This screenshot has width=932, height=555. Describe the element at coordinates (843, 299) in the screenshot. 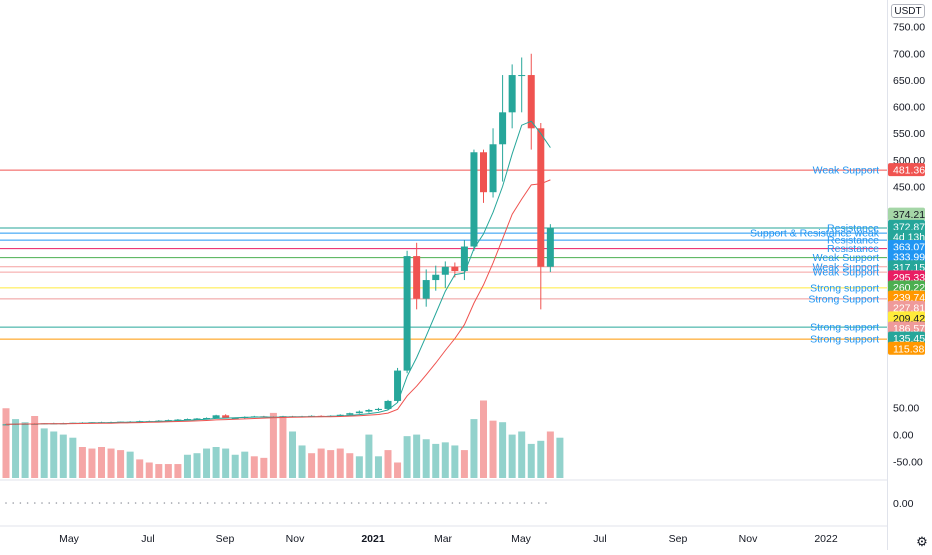

I see `level-label: Strong Support` at that location.